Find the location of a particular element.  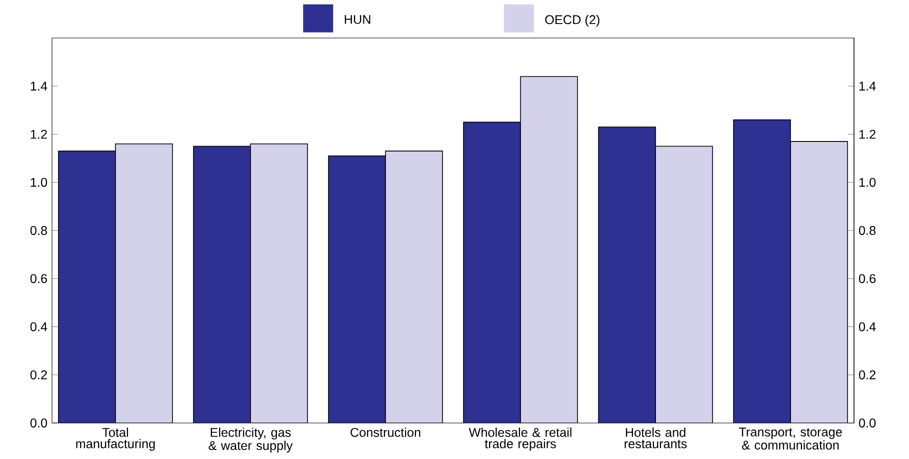

y-tick-label: 1.2 is located at coordinates (38, 134).